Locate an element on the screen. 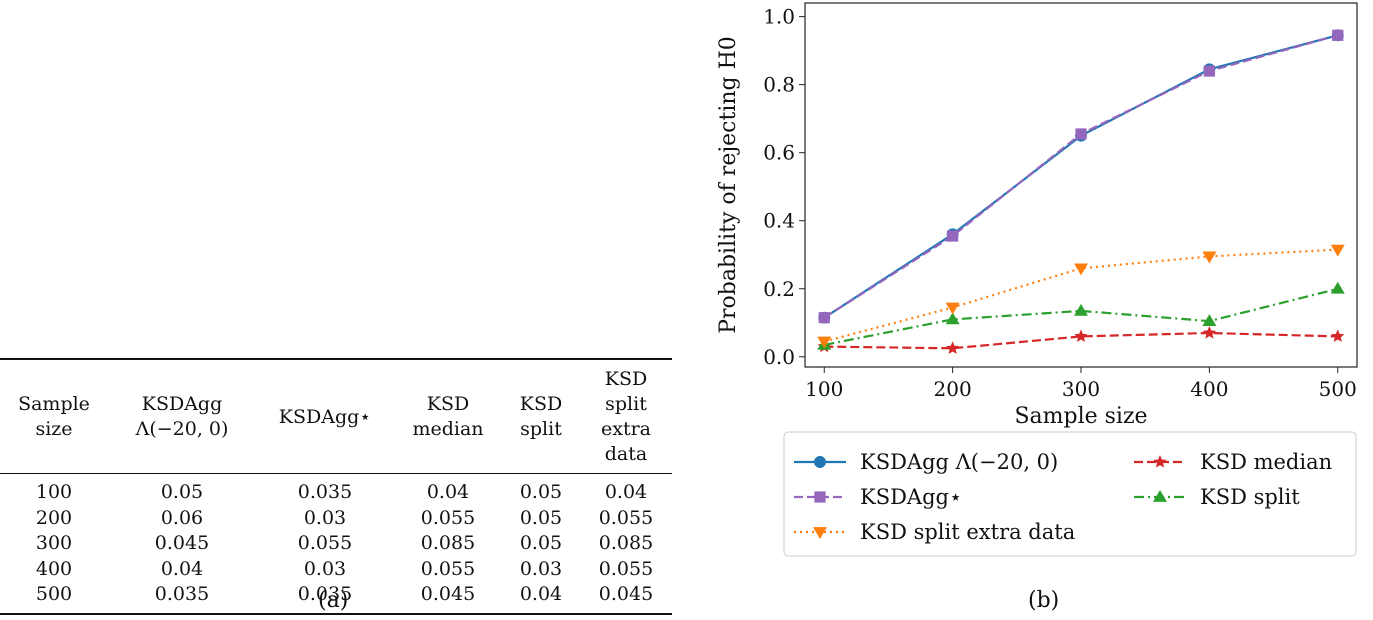 The width and height of the screenshot is (1373, 620). legend-entry: KSD median is located at coordinates (1233, 462).